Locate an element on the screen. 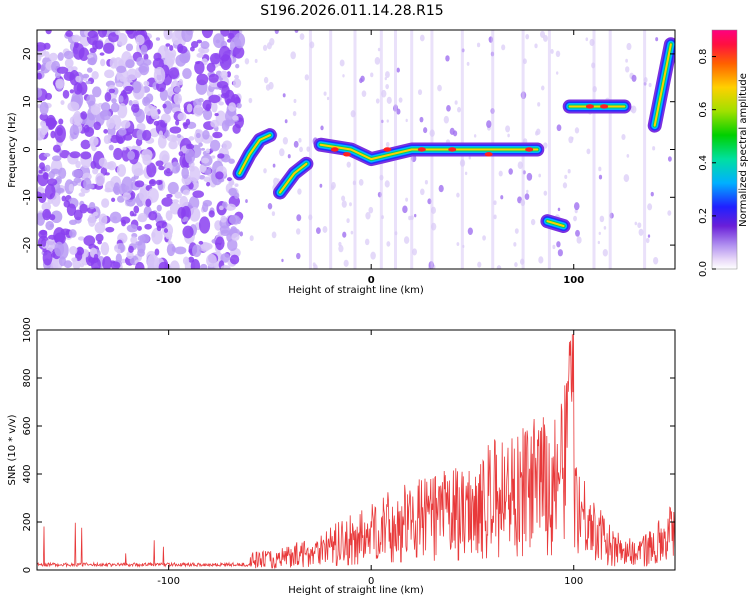 The image size is (750, 604). snr-xlabel: Height of straight line (km) is located at coordinates (356, 590).